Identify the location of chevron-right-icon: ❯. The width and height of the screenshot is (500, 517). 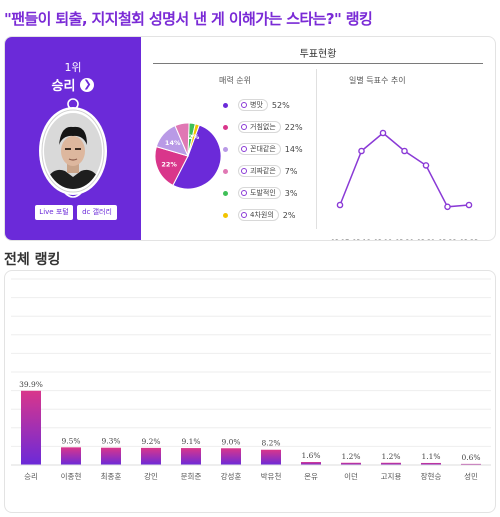
(87, 84).